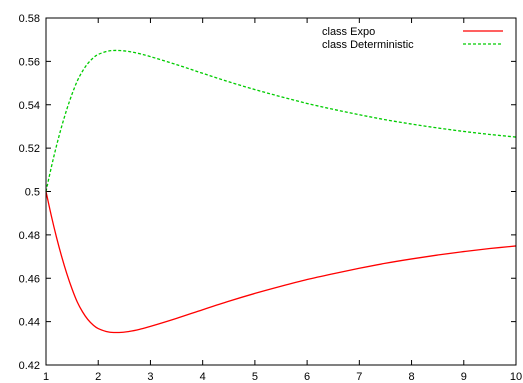  Describe the element at coordinates (150, 377) in the screenshot. I see `x-tick-label: 3` at that location.